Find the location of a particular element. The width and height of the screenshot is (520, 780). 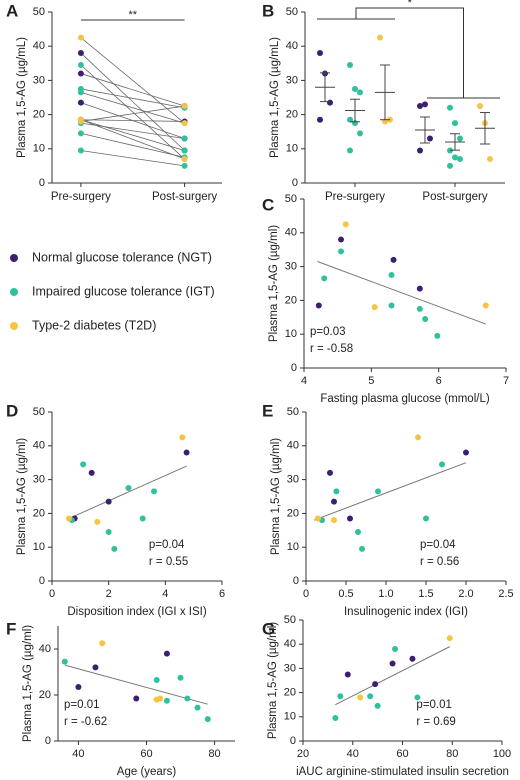

panel-letter: C is located at coordinates (268, 204).